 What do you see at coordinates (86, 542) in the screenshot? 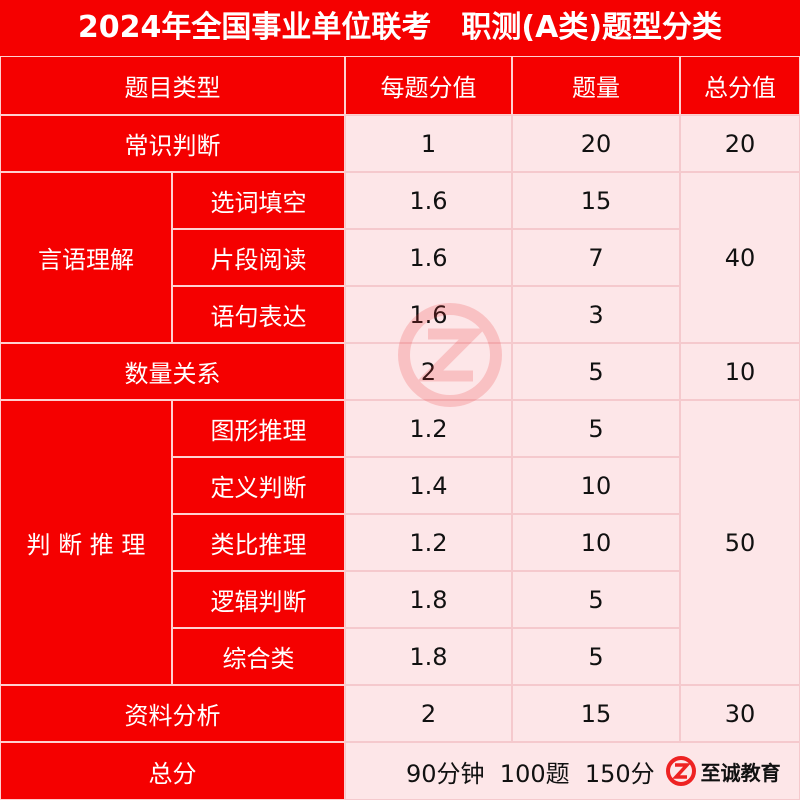
I see `group-label: 判 断 推 理` at bounding box center [86, 542].